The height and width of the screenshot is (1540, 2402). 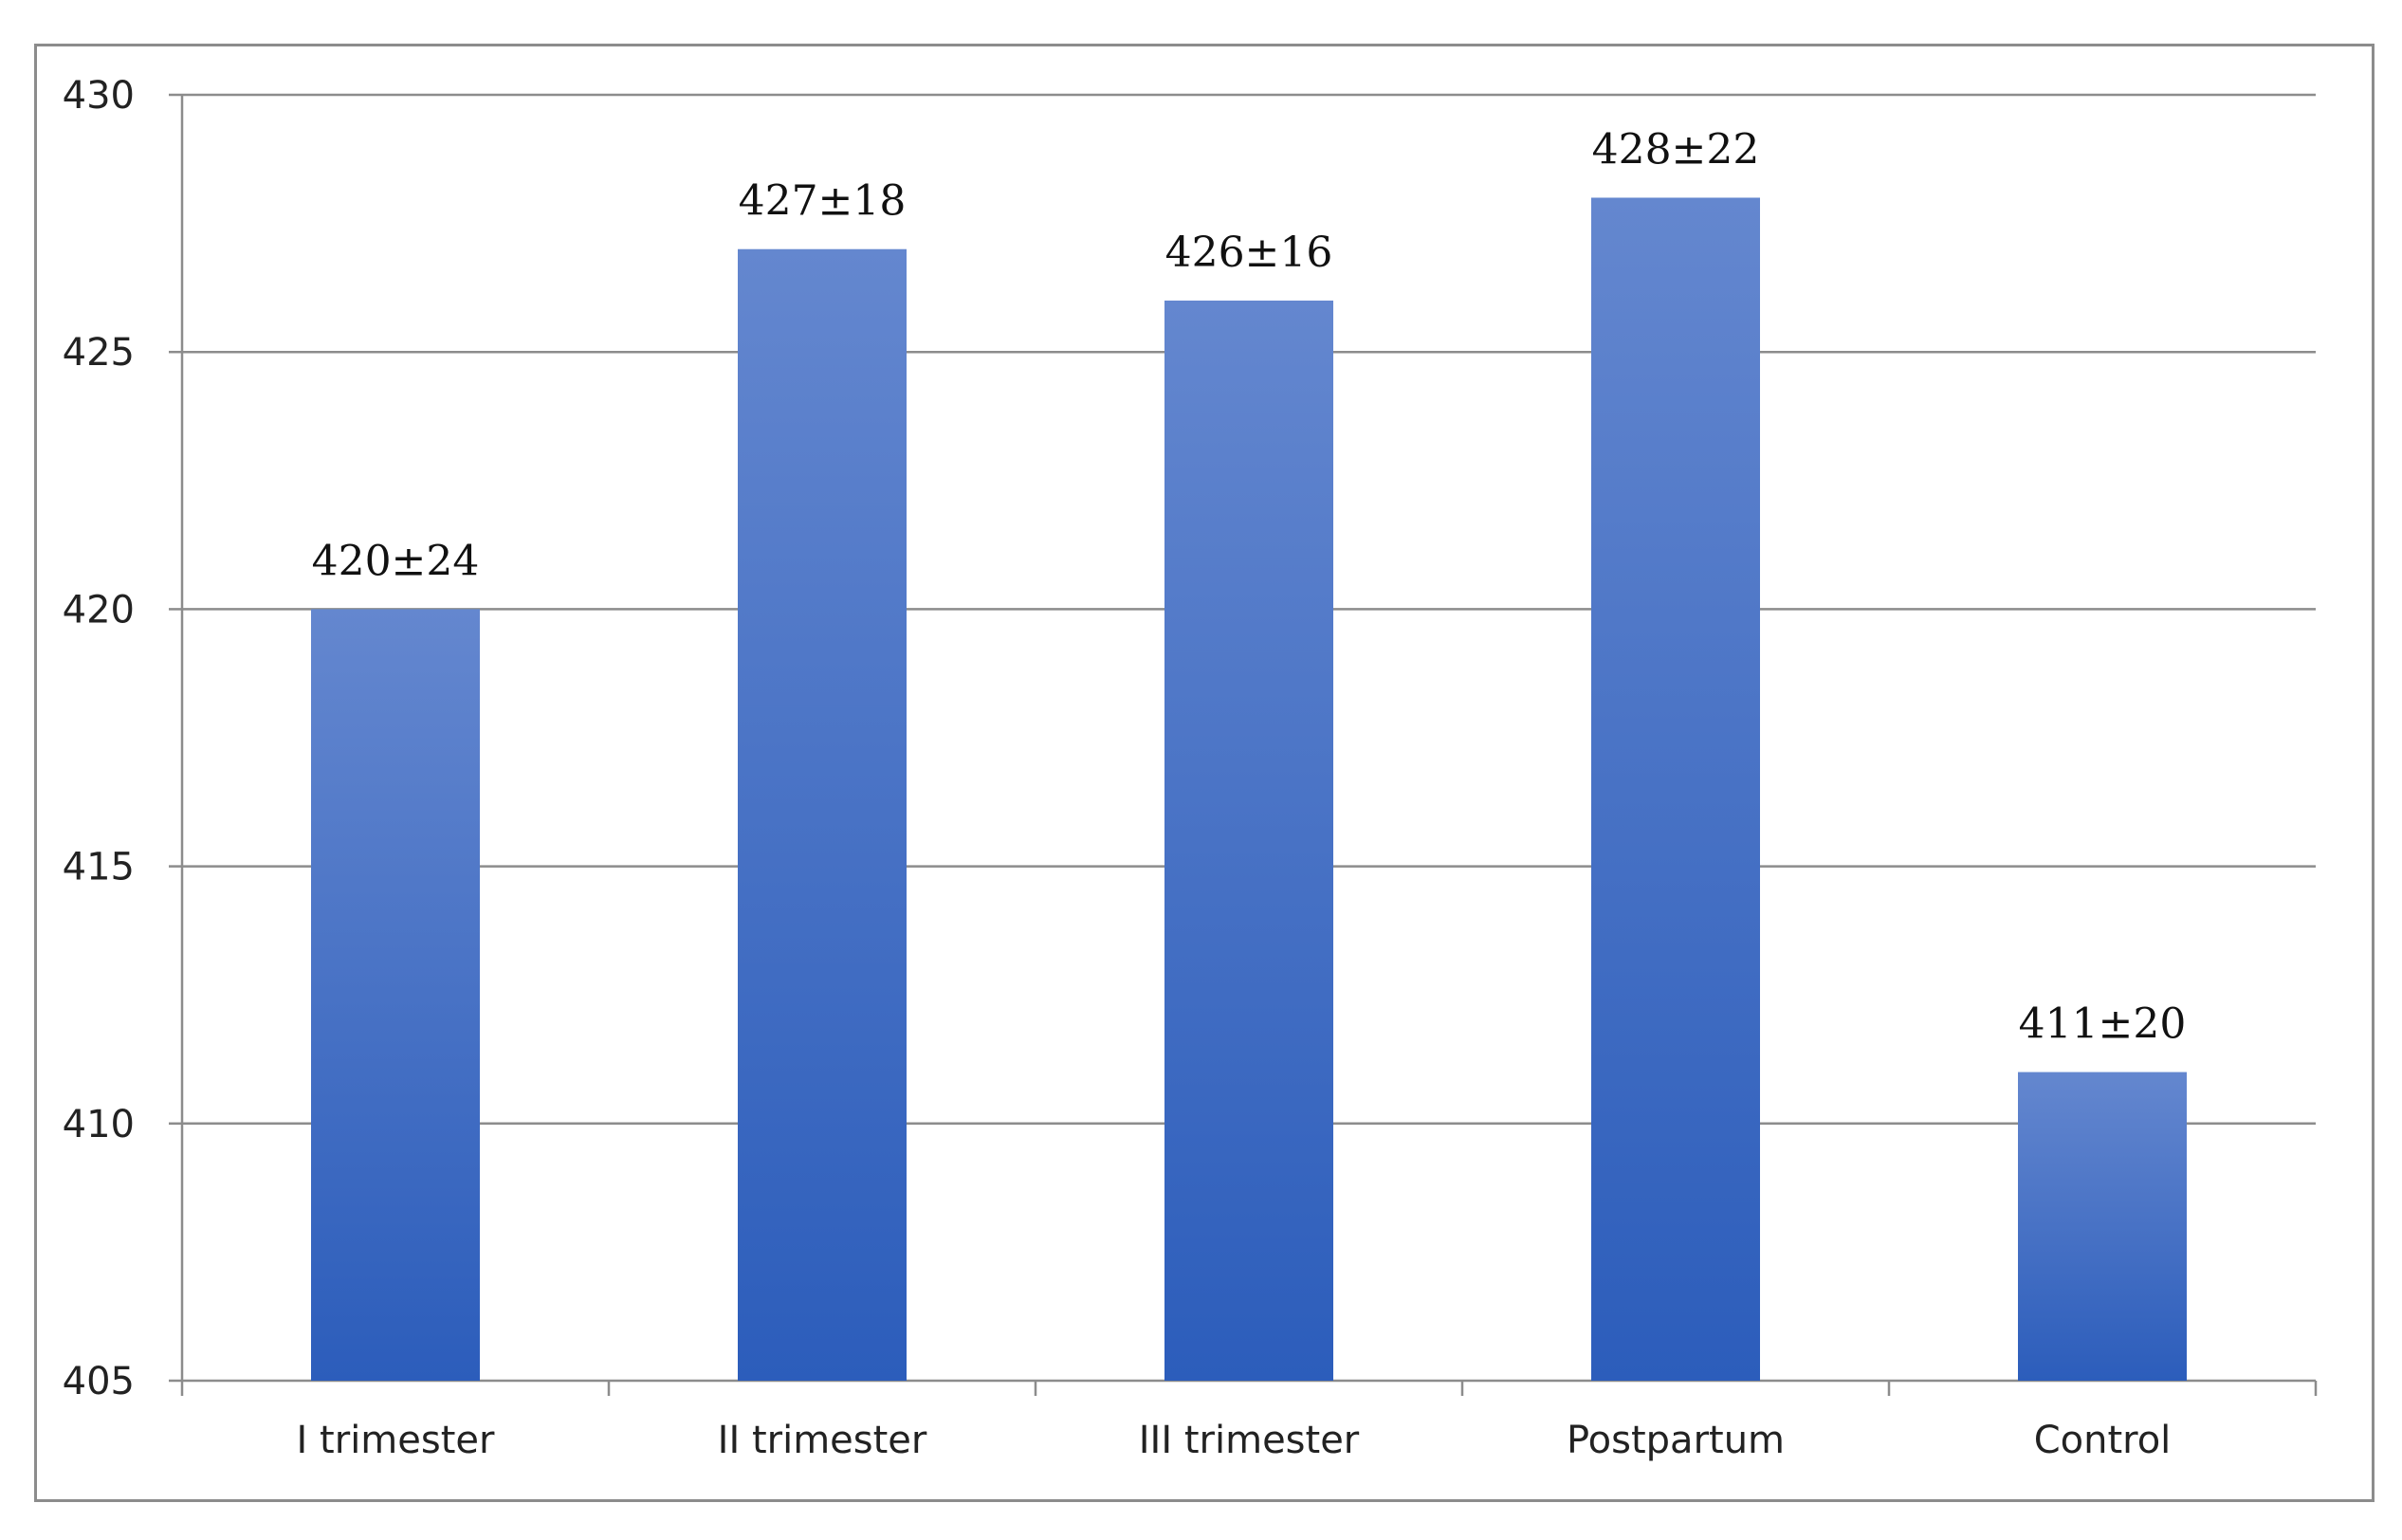 I want to click on x-category-label: I trimester, so click(x=396, y=1440).